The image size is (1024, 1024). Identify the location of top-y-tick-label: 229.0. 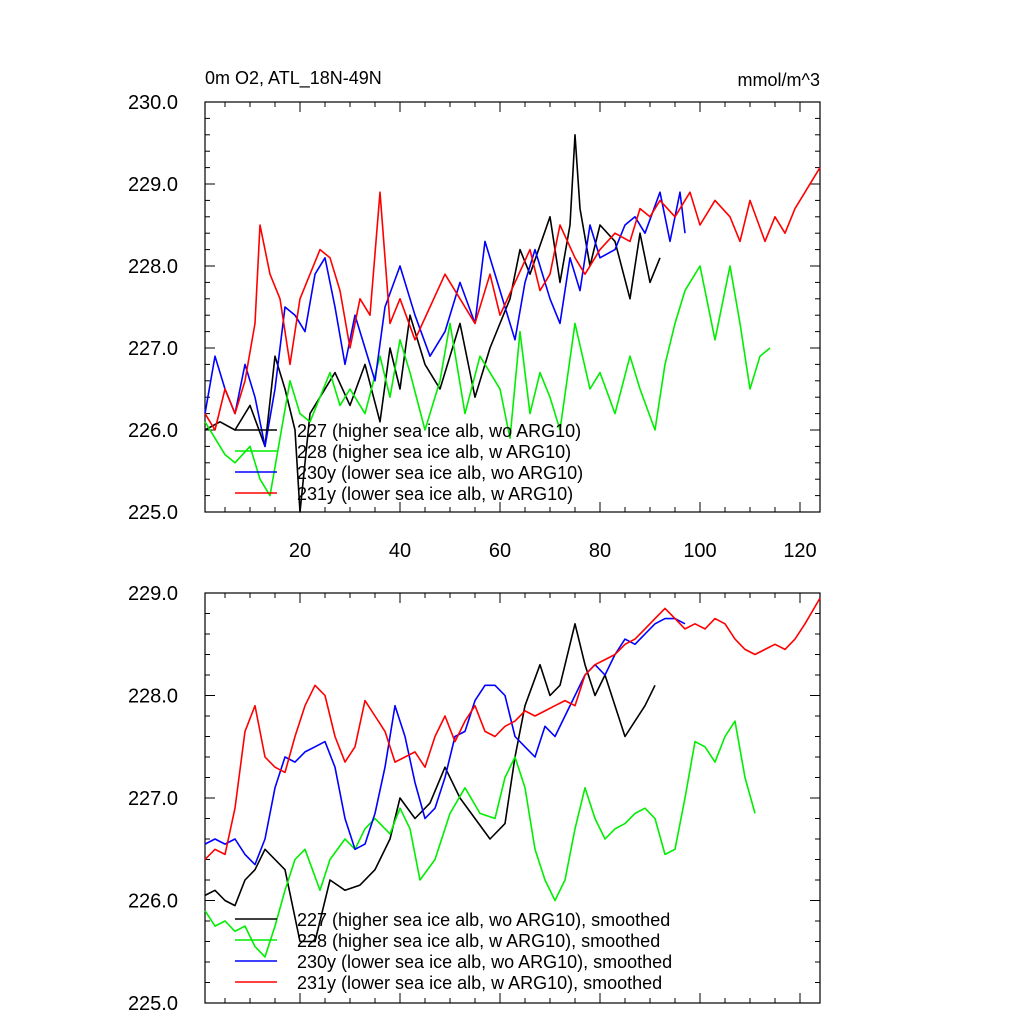
(153, 185).